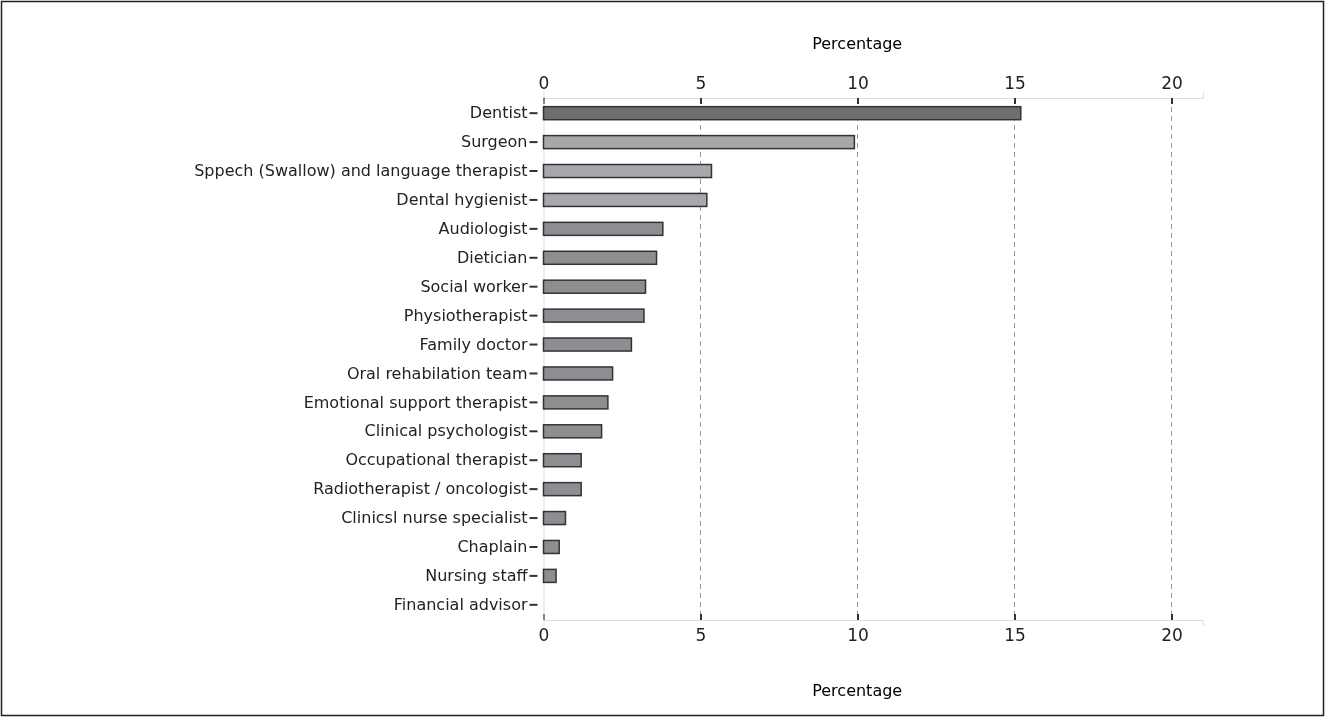  Describe the element at coordinates (701, 635) in the screenshot. I see `x2-tick-label: 5` at that location.